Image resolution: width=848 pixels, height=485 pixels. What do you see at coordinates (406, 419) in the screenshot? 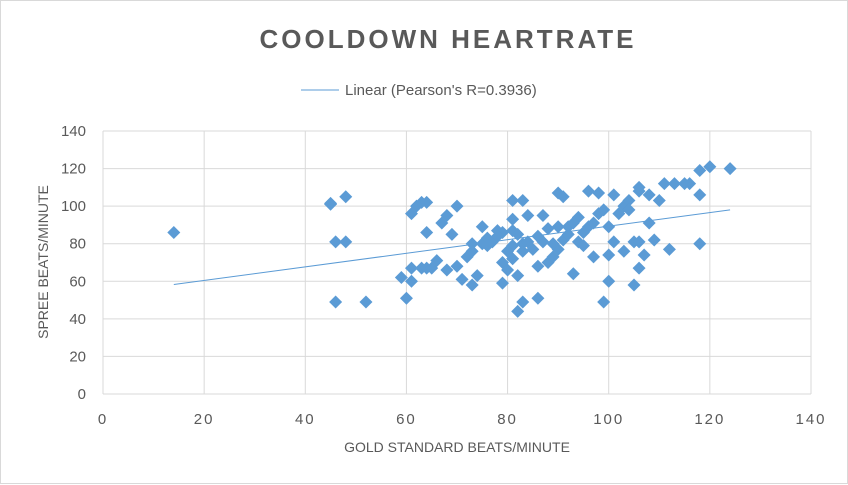
I see `x-tick-label: 60` at bounding box center [406, 419].